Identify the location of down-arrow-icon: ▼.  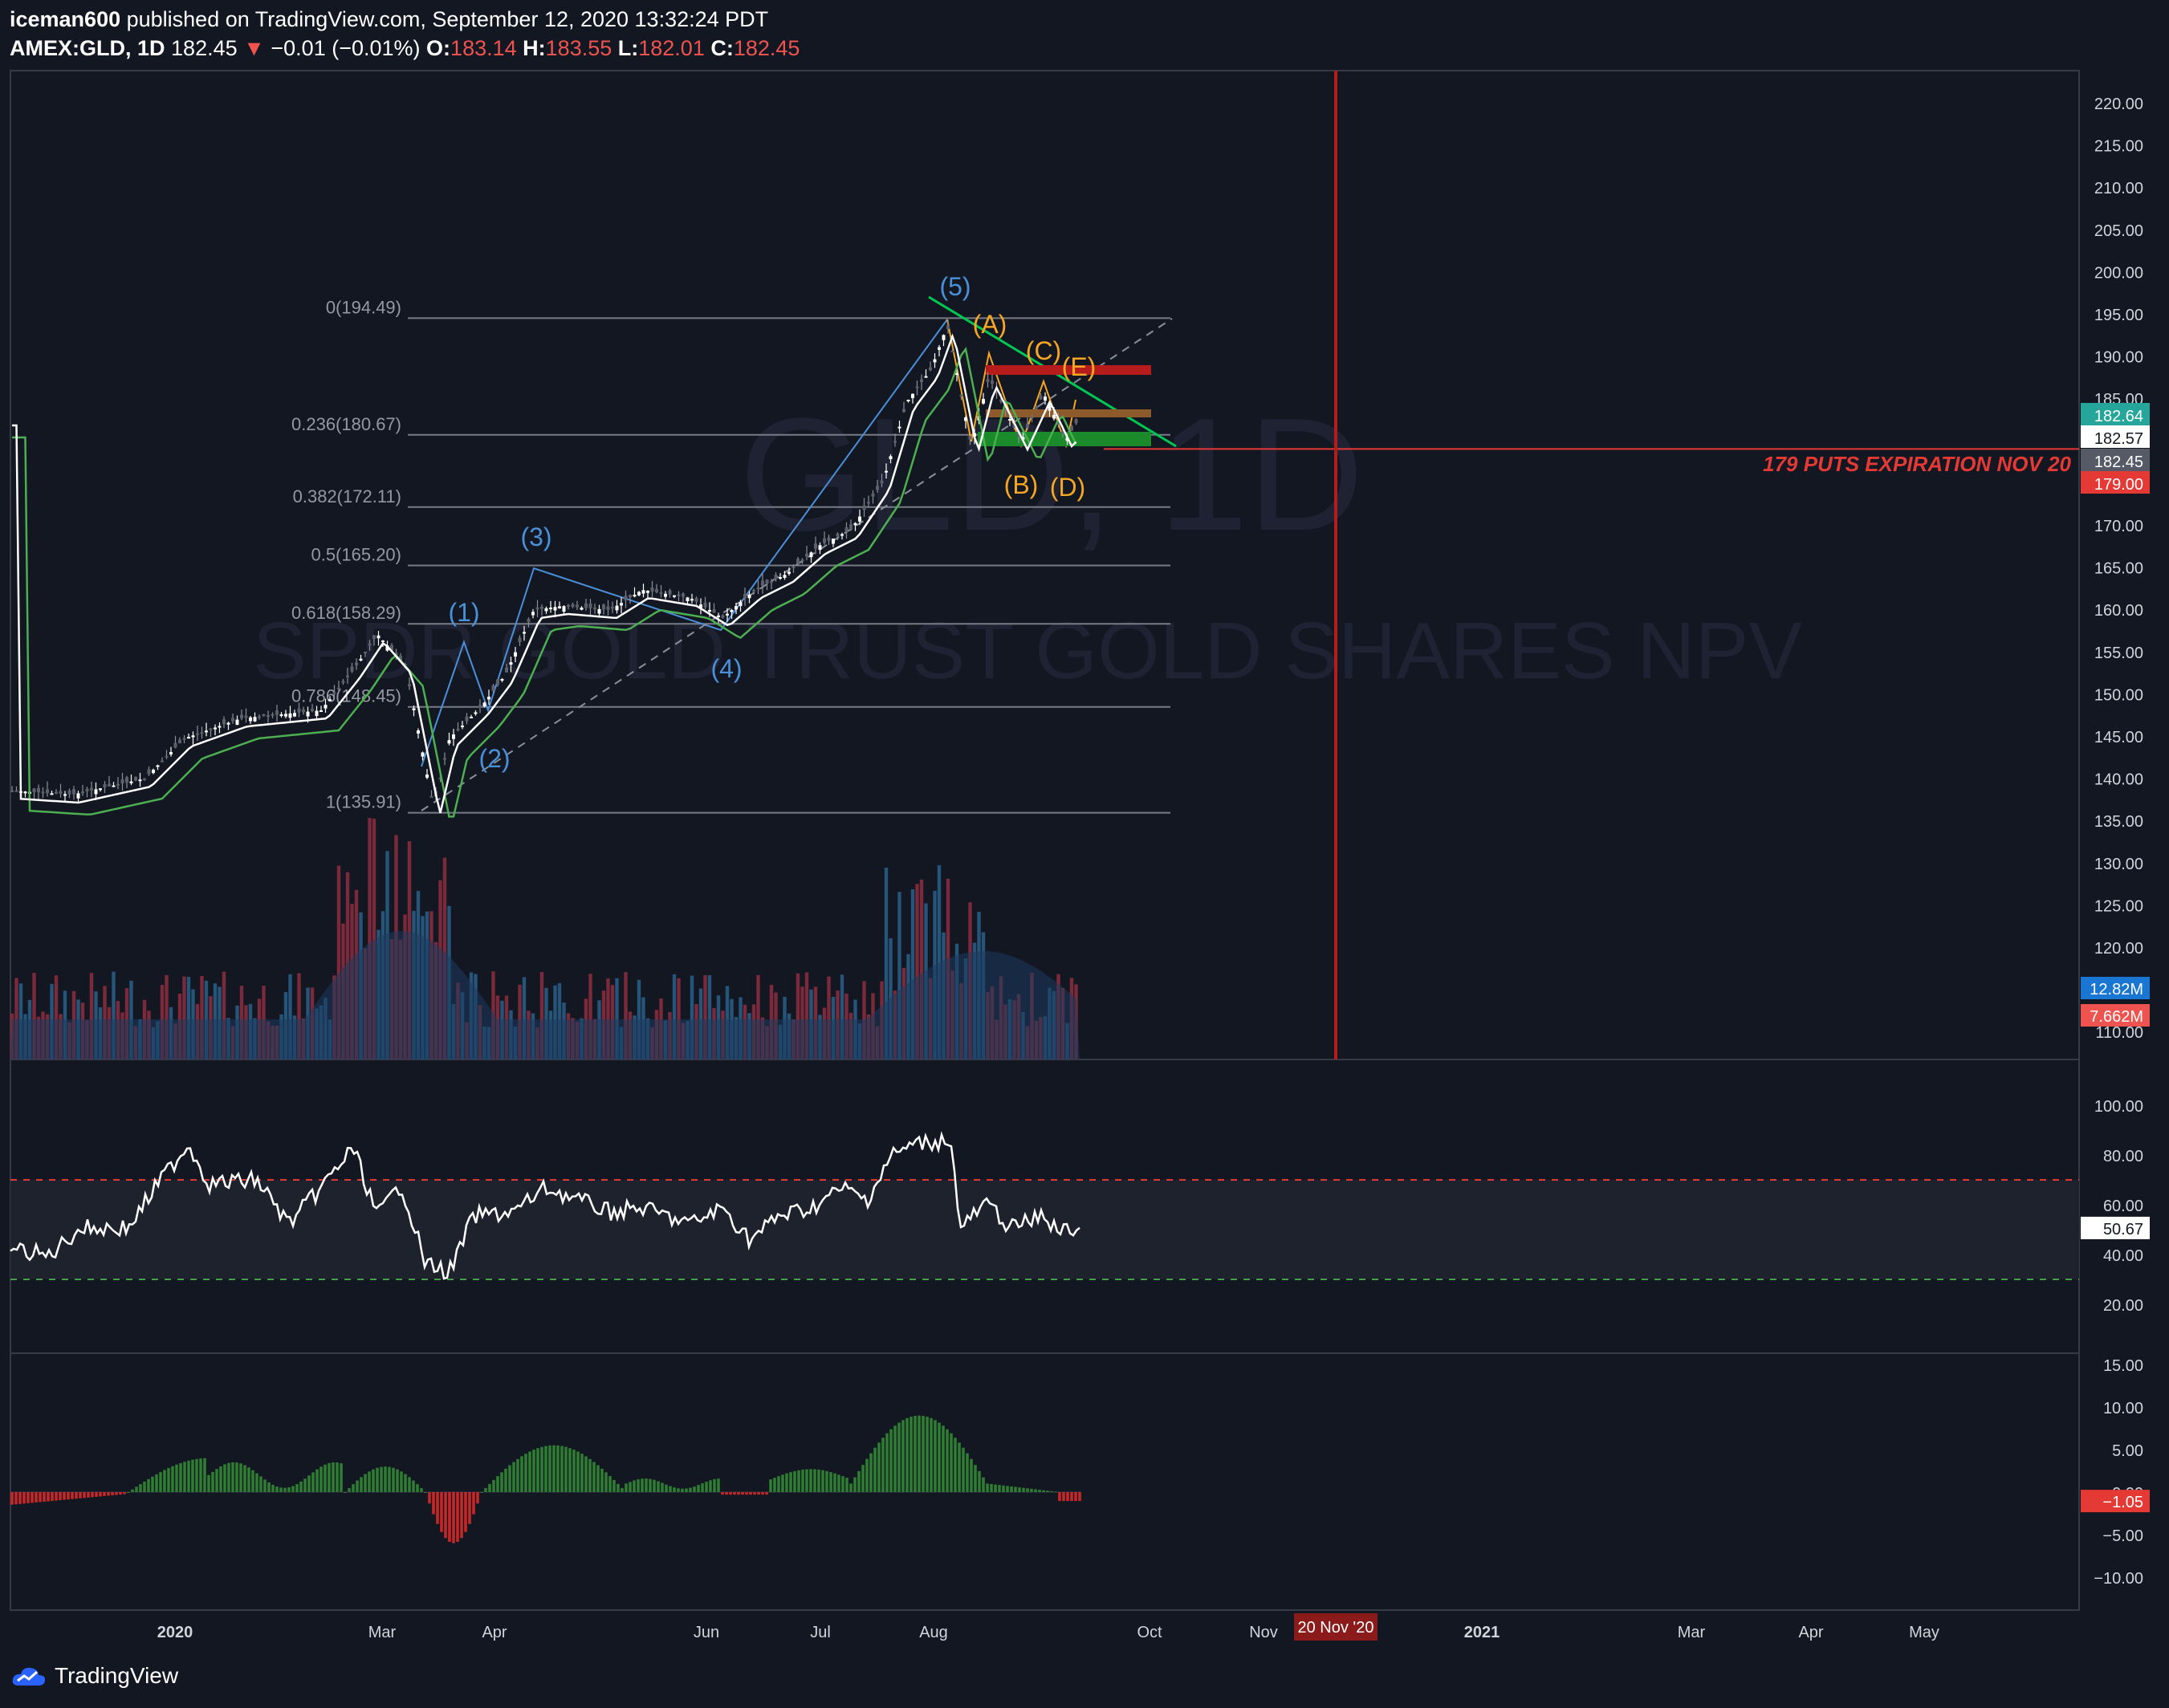
(254, 49).